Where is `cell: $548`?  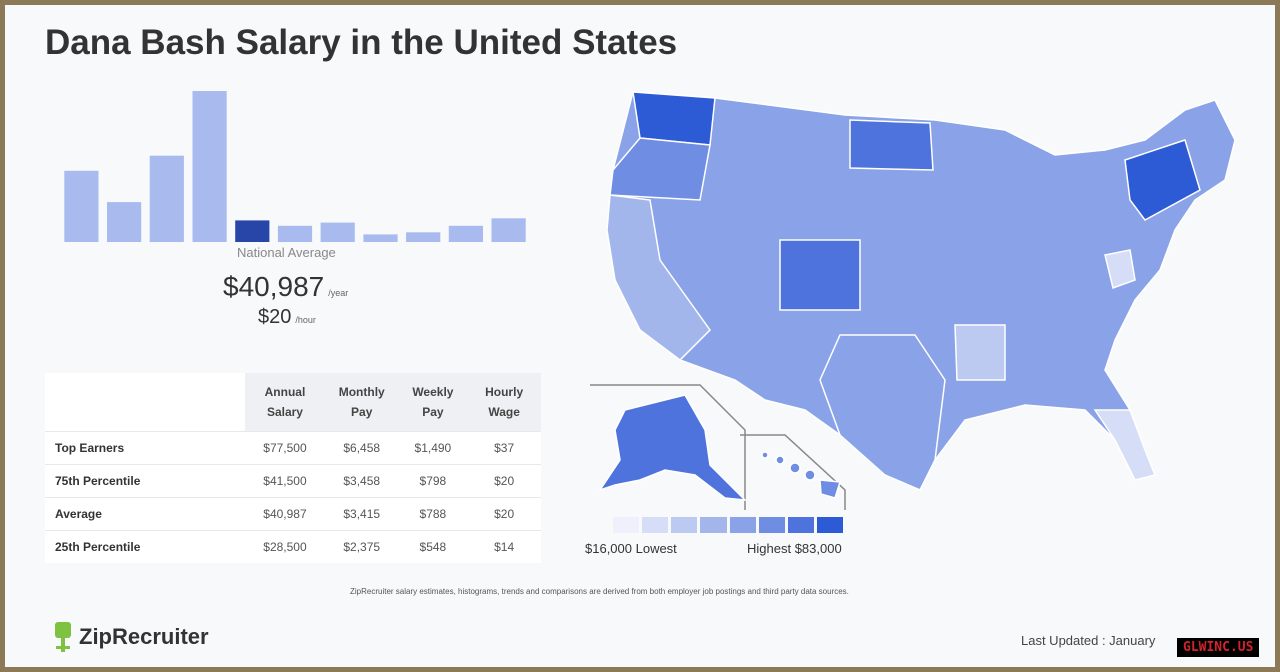
cell: $548 is located at coordinates (433, 546).